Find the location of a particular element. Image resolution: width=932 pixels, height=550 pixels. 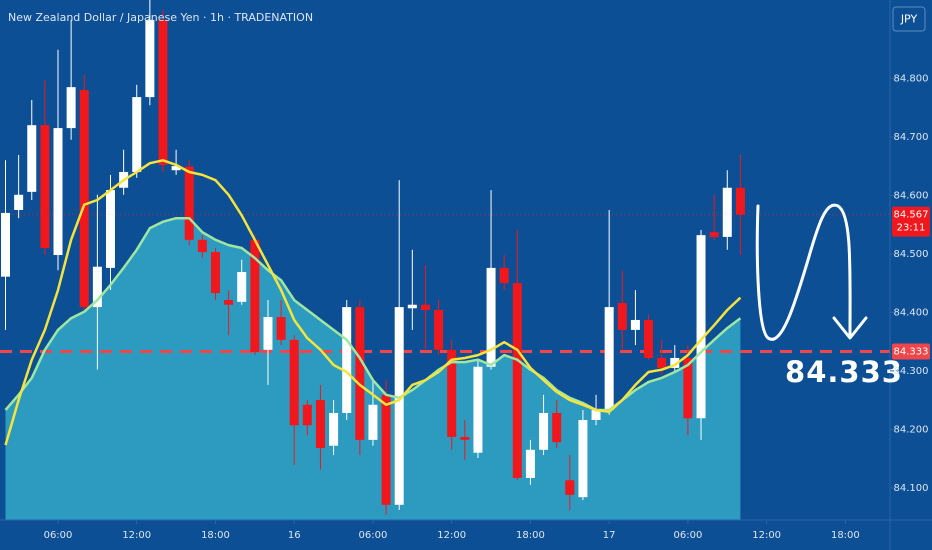

y-tick-label: 84.200 is located at coordinates (911, 429).